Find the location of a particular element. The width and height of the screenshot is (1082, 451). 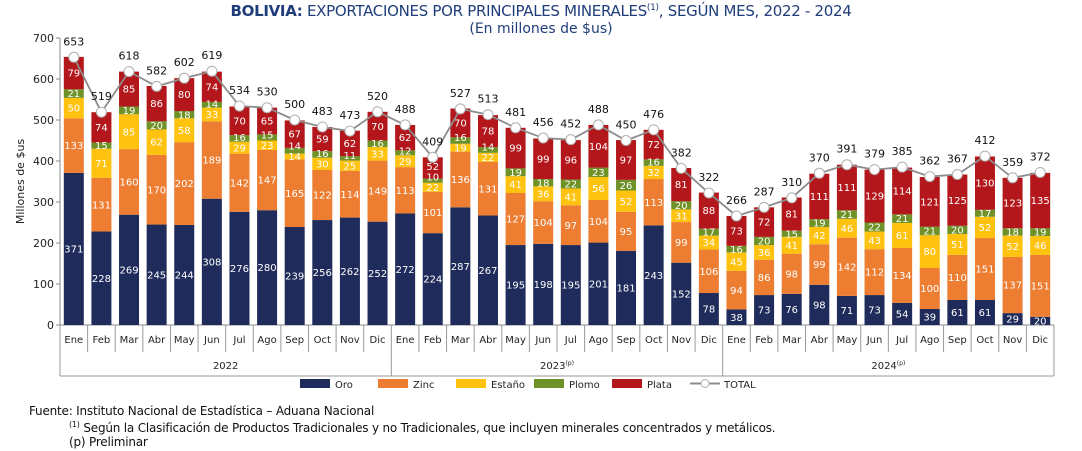

data-label-zinc: 137 is located at coordinates (1012, 286).